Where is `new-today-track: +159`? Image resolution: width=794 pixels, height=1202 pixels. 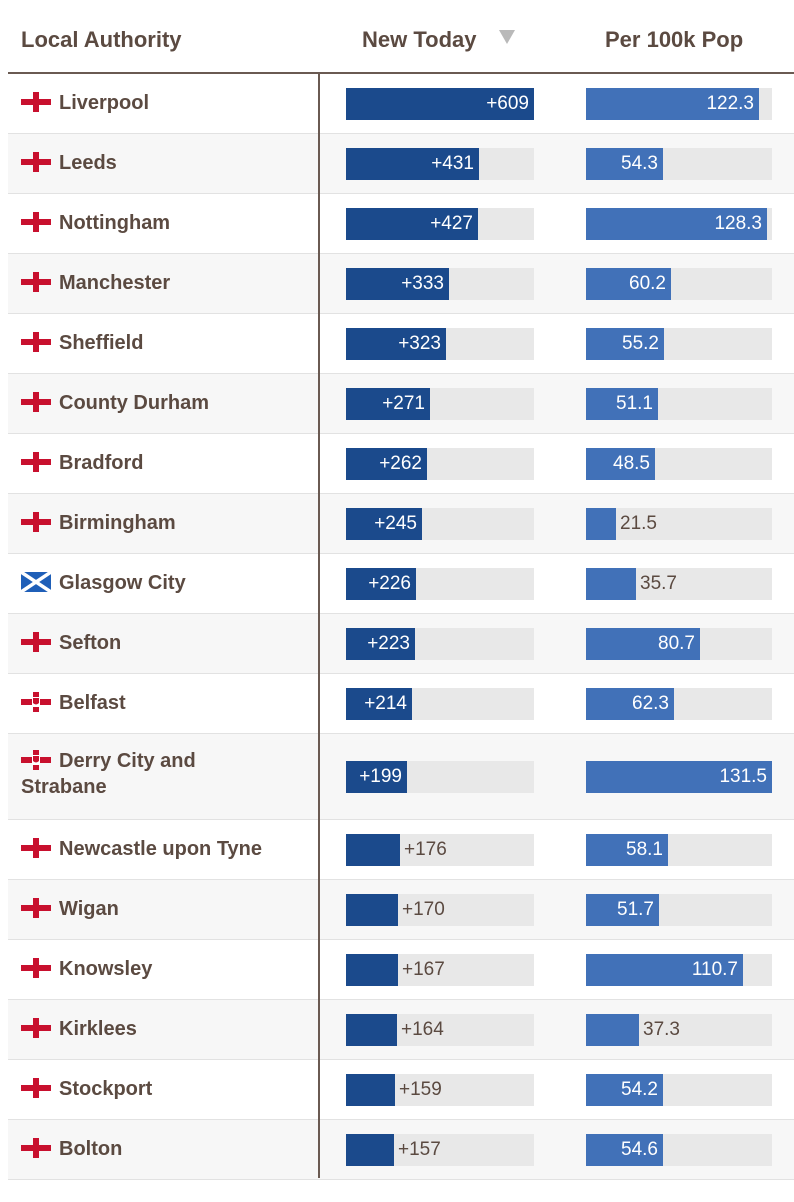
new-today-track: +159 is located at coordinates (440, 1090).